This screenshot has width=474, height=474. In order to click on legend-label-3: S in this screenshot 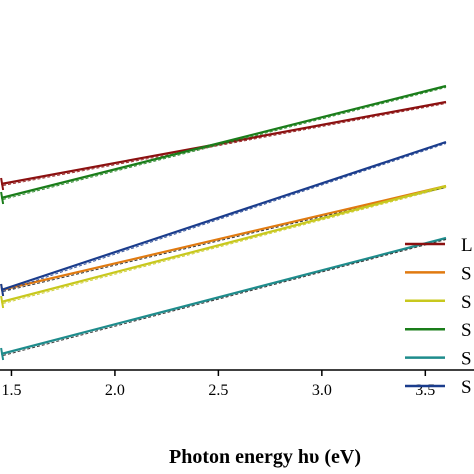, I will do `click(466, 302)`.